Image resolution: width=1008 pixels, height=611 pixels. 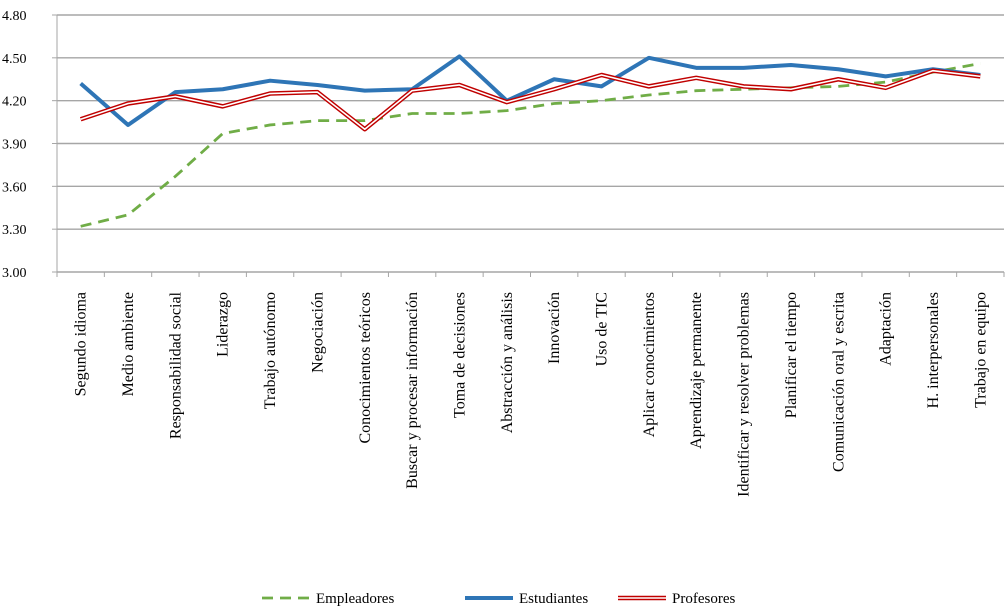 What do you see at coordinates (703, 599) in the screenshot?
I see `legend-label-profesores: Profesores` at bounding box center [703, 599].